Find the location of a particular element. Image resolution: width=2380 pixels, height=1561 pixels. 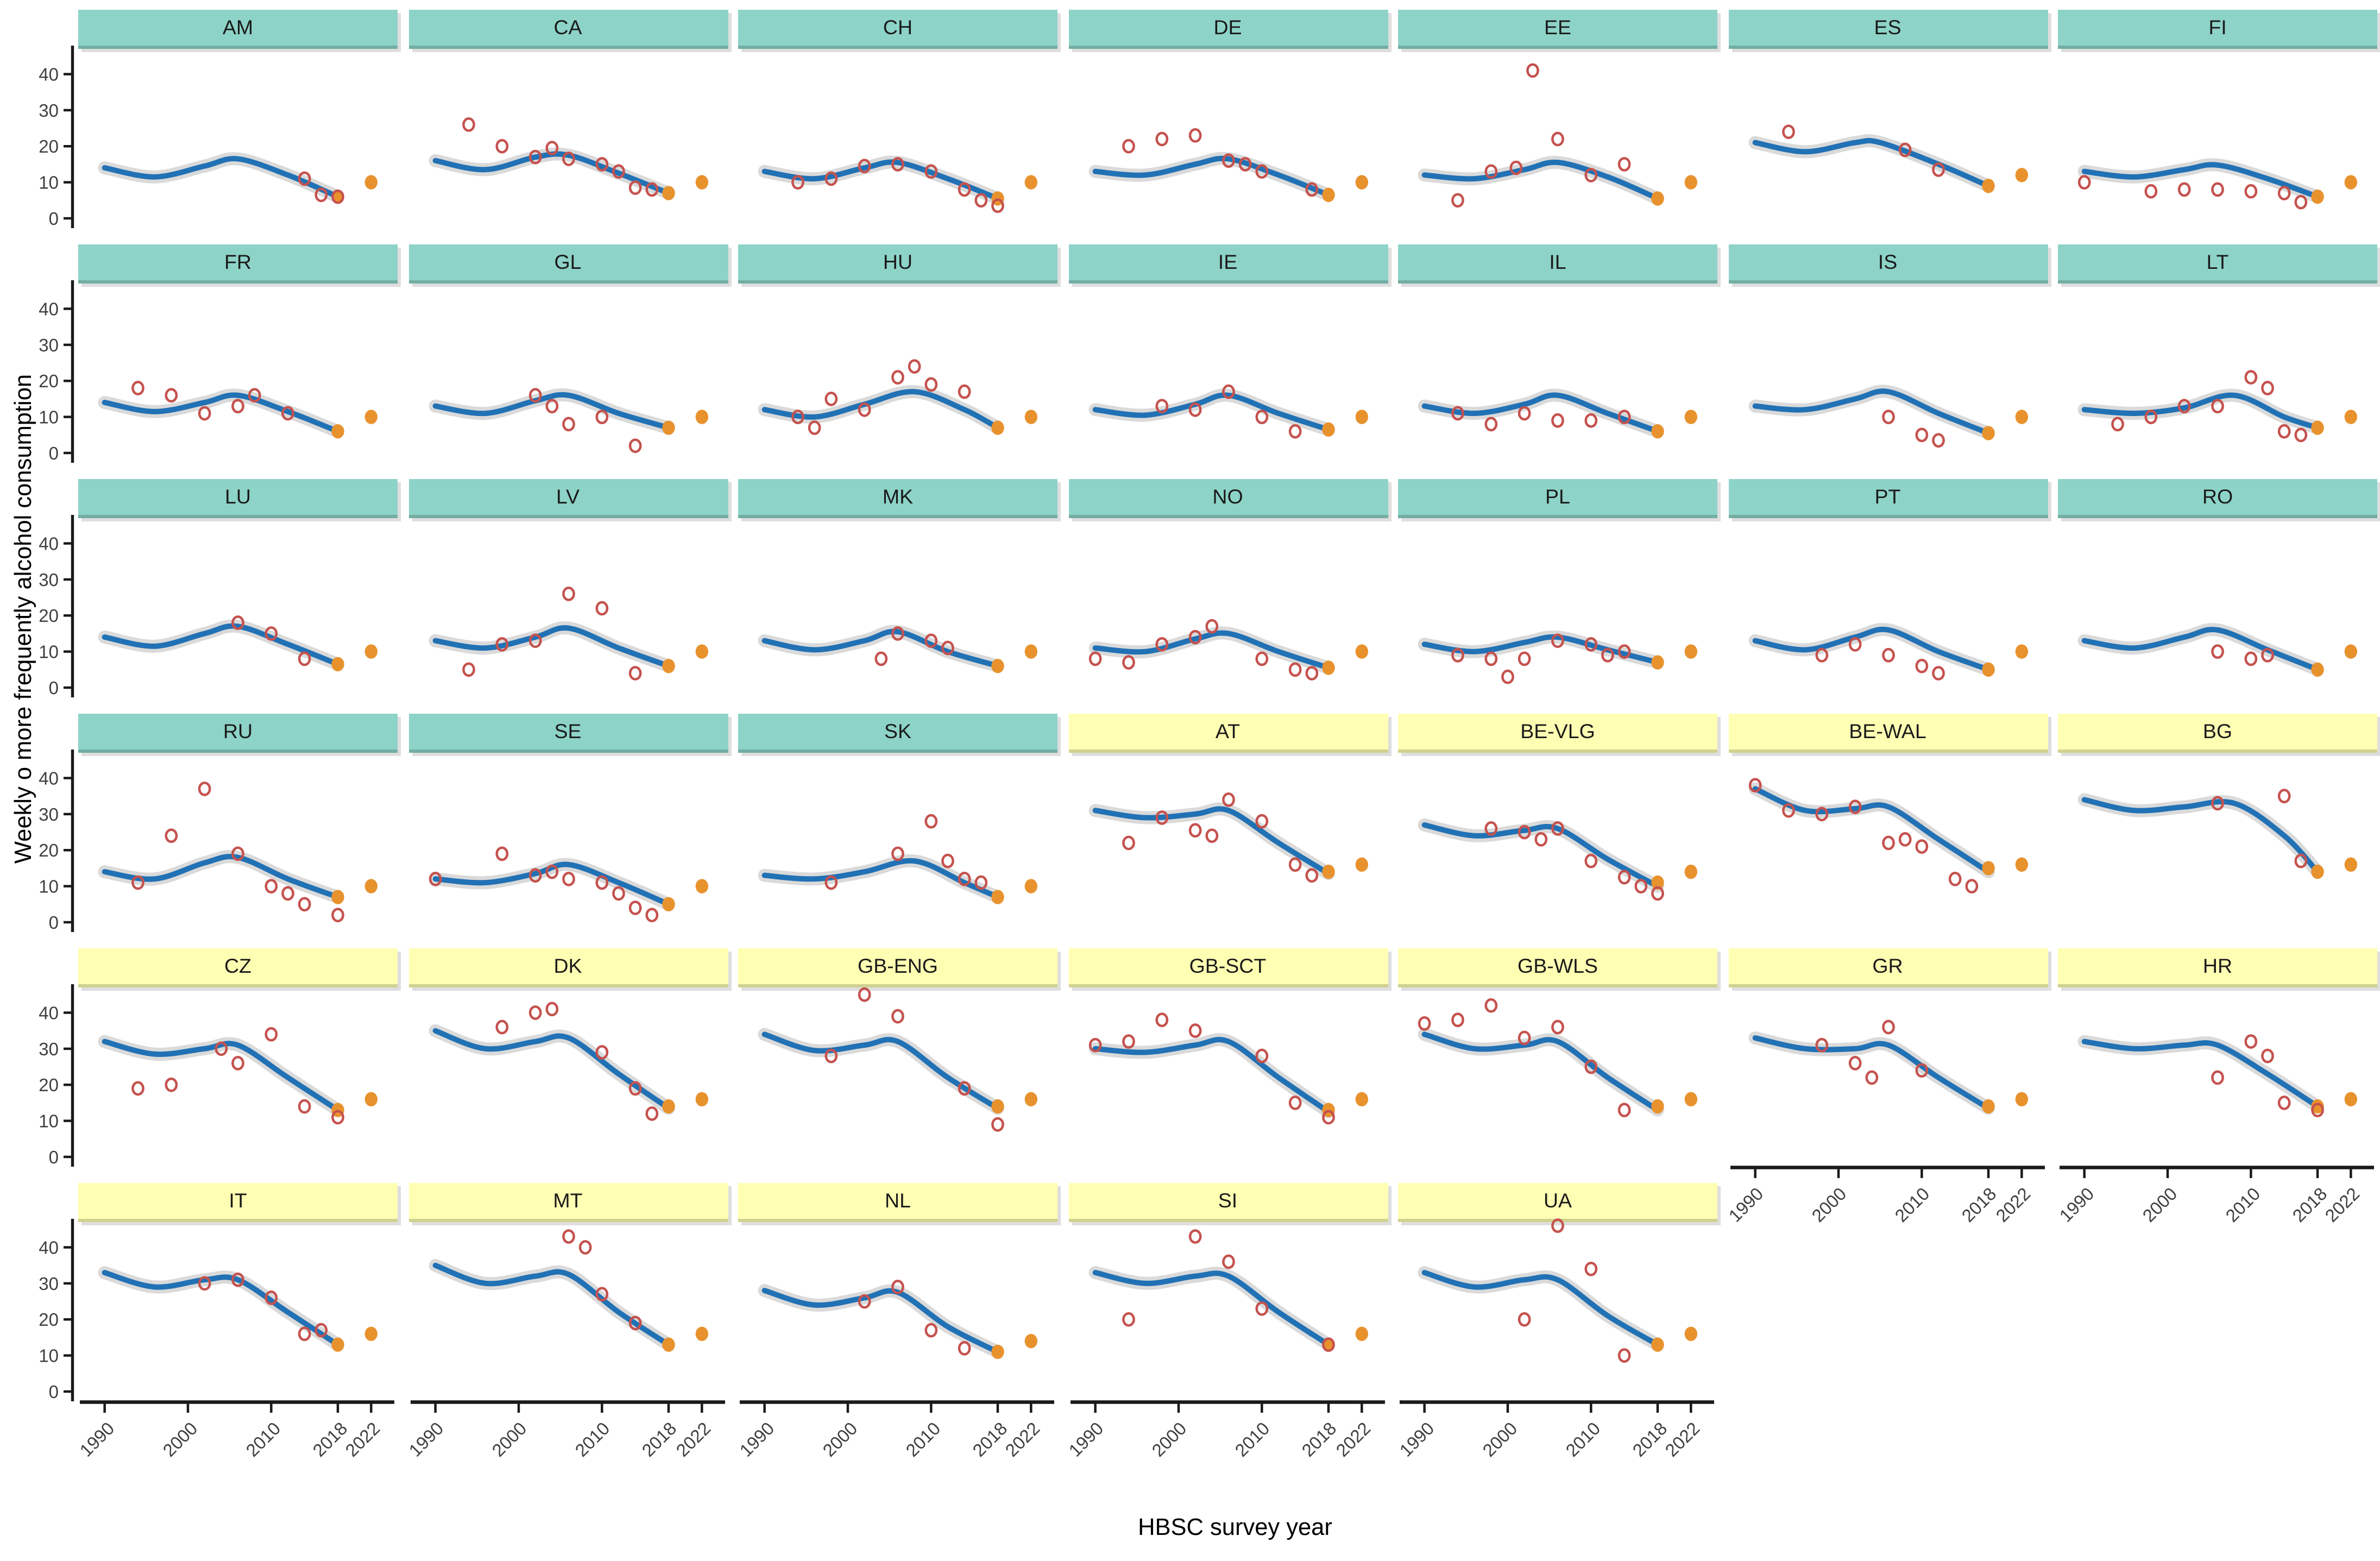

x-tick-label: 2022 is located at coordinates (364, 1440).